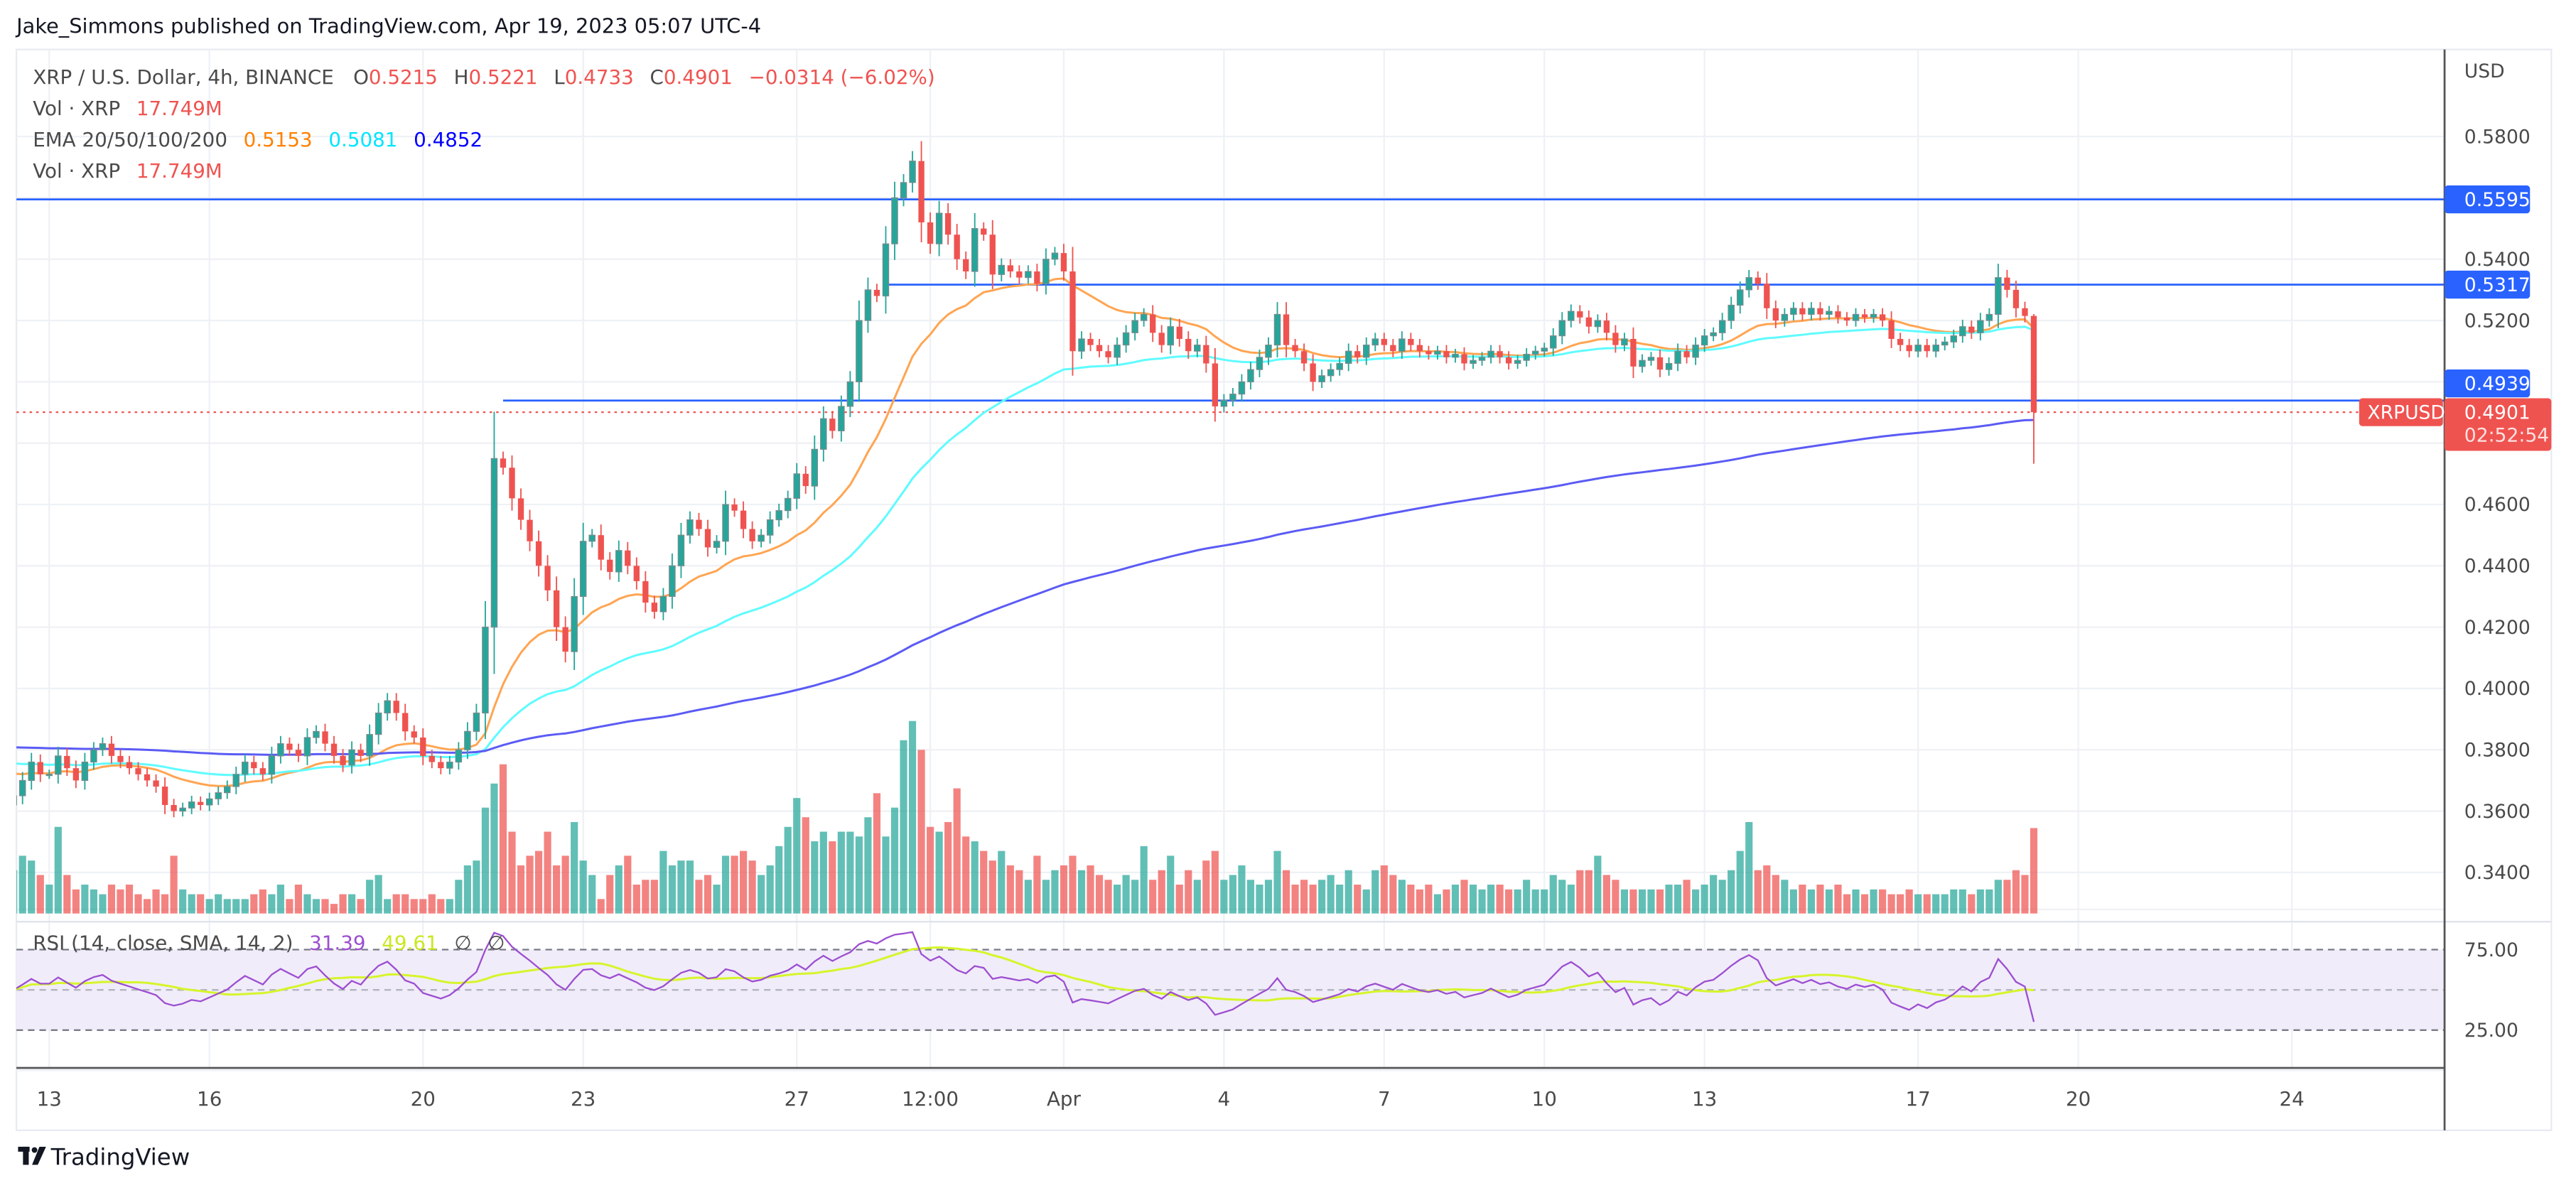  What do you see at coordinates (258, 139) in the screenshot?
I see `svg-text:EMA 20/50/100/200 0.5153: EMA 20/50/100/200 0.5153 0.5081 0.4852` at bounding box center [258, 139].